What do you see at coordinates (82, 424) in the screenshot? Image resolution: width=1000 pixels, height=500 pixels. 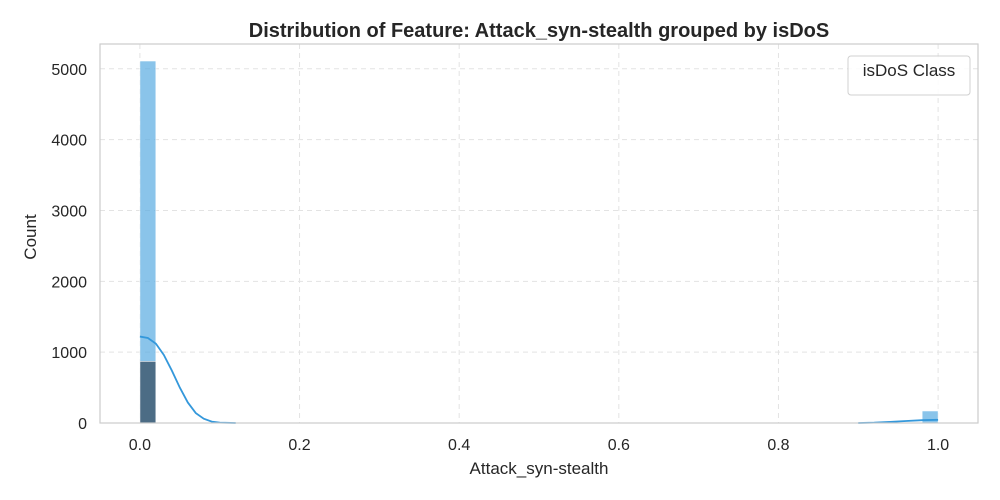 I see `y-tick-label: 0` at bounding box center [82, 424].